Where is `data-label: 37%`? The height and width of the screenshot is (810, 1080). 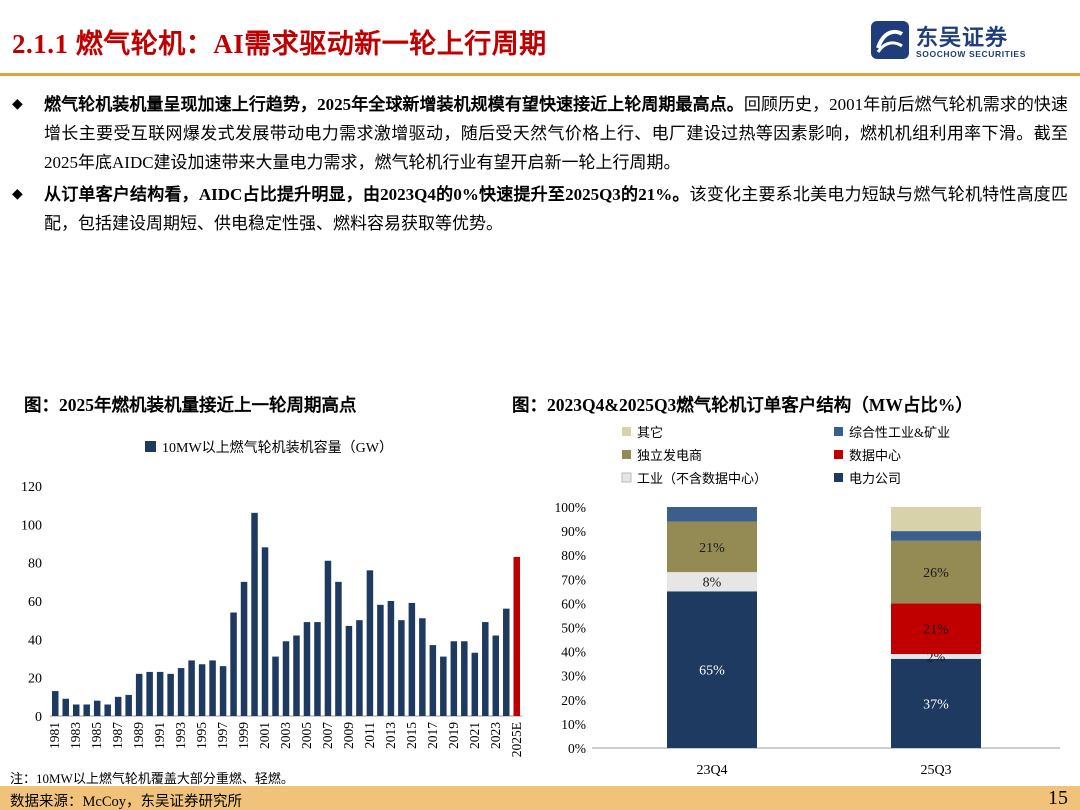
data-label: 37% is located at coordinates (936, 704).